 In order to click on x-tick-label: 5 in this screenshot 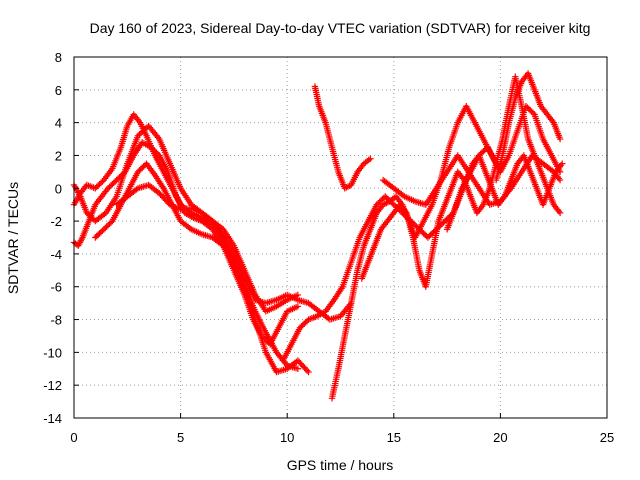, I will do `click(180, 437)`.